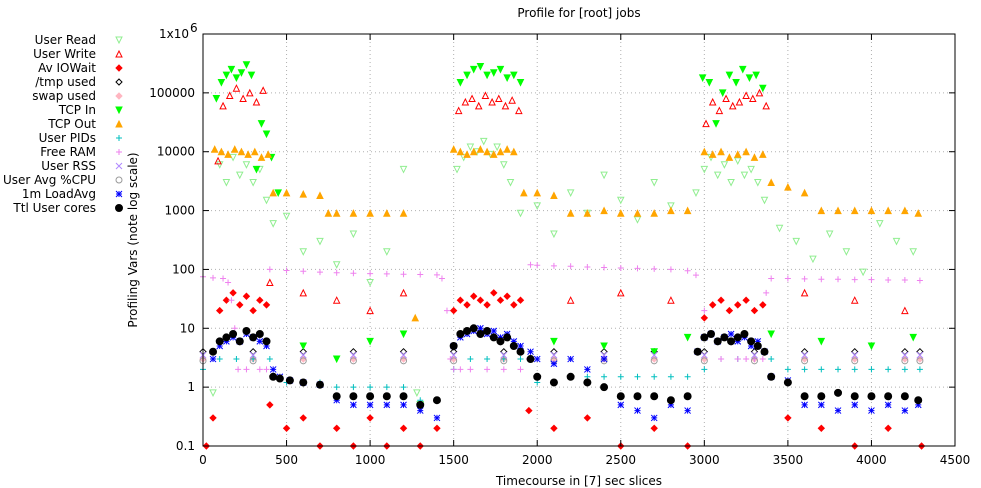 The height and width of the screenshot is (488, 981). I want to click on legend-marker-tmp-used, so click(119, 82).